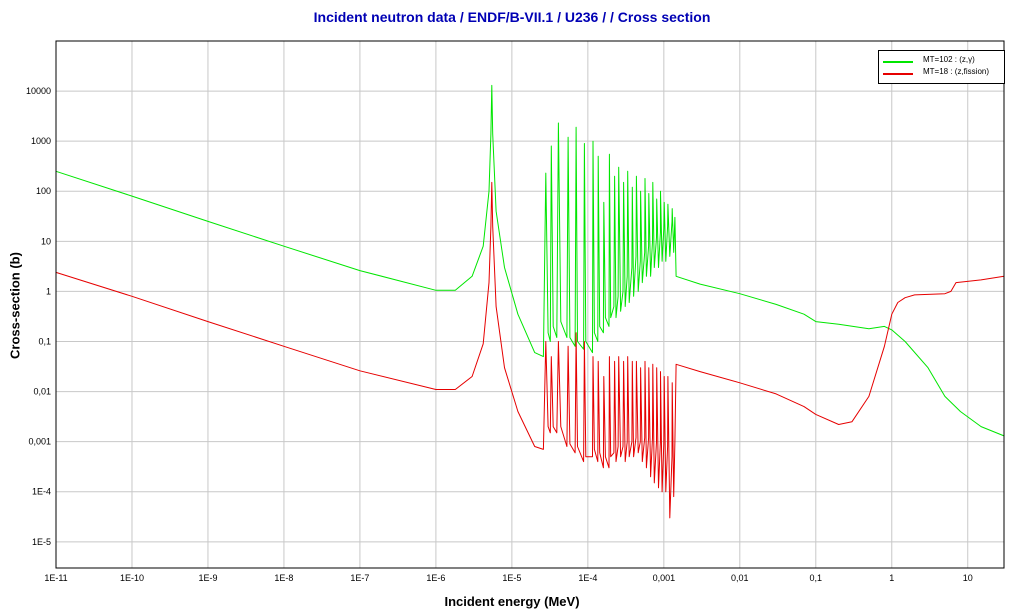  What do you see at coordinates (512, 601) in the screenshot?
I see `x-axis-label: Incident energy (MeV)` at bounding box center [512, 601].